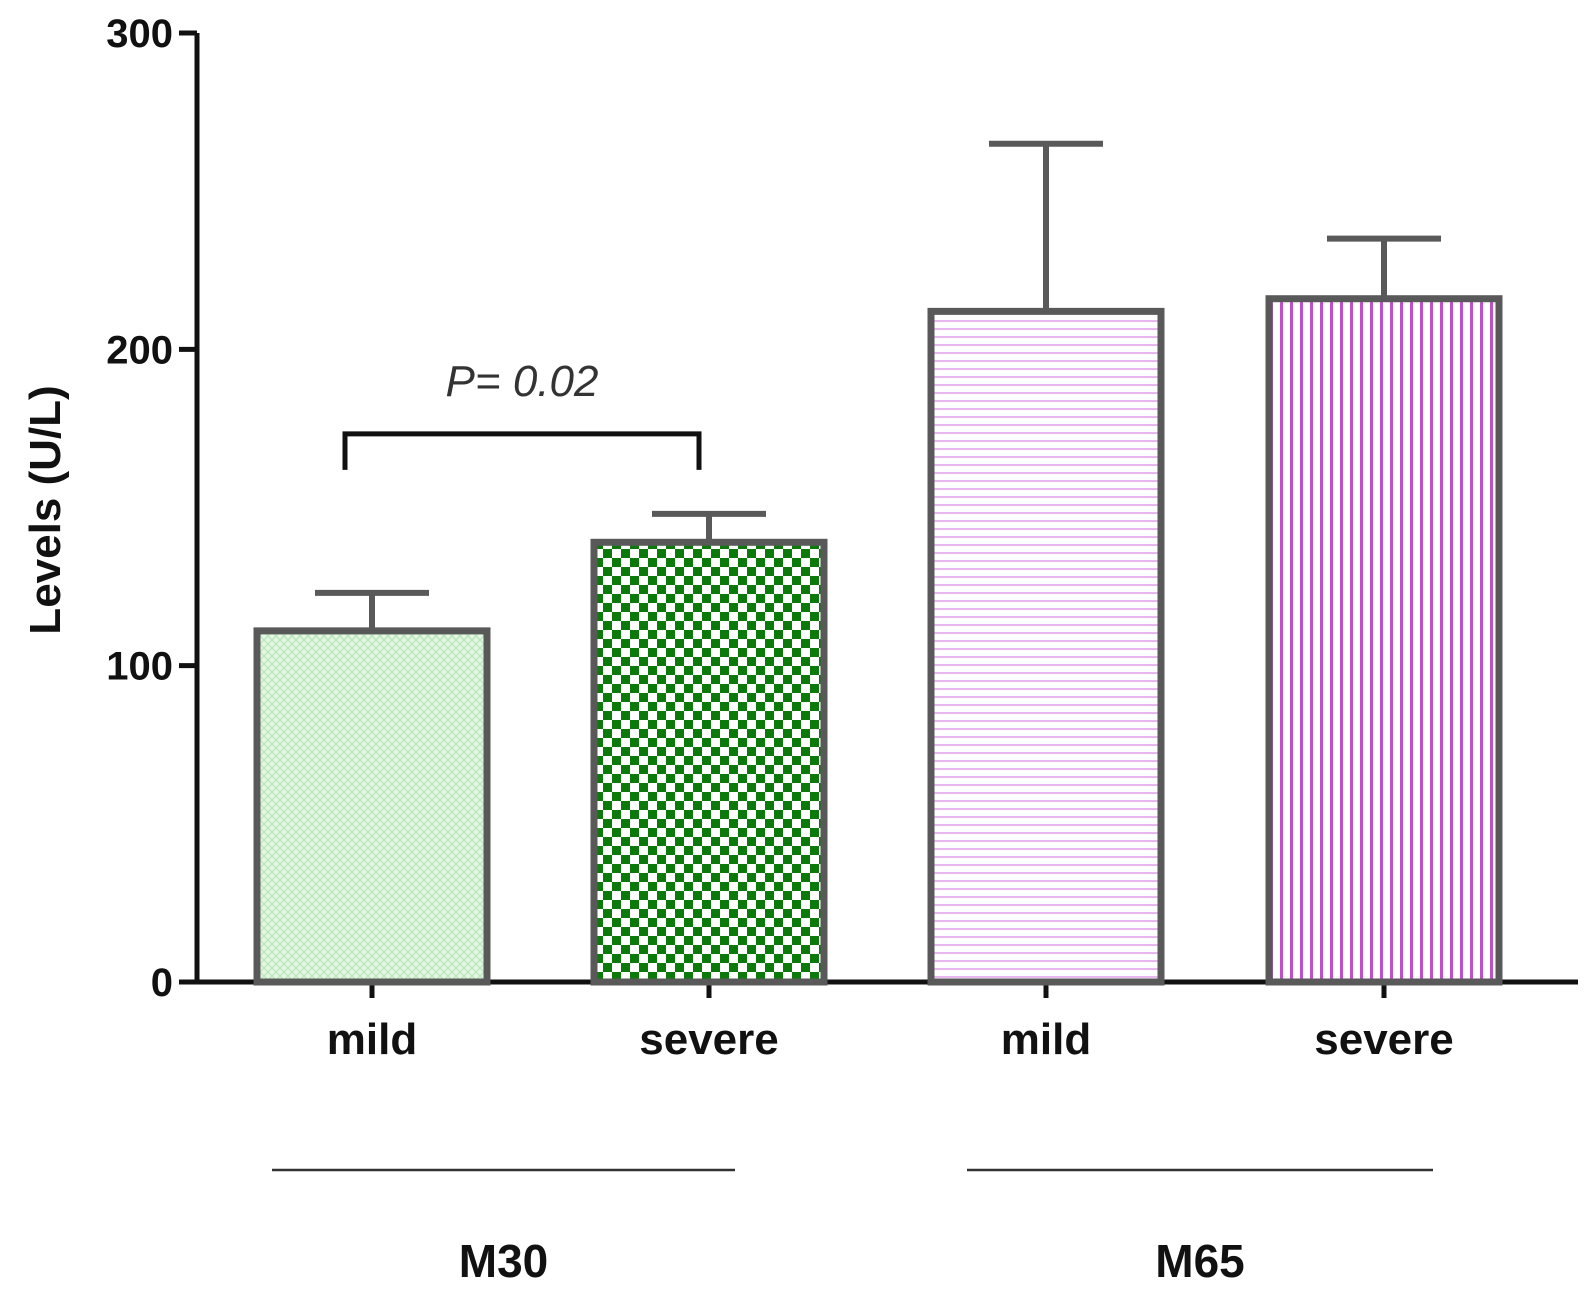  What do you see at coordinates (522, 413) in the screenshot?
I see `significance-annotation: P= 0.02` at bounding box center [522, 413].